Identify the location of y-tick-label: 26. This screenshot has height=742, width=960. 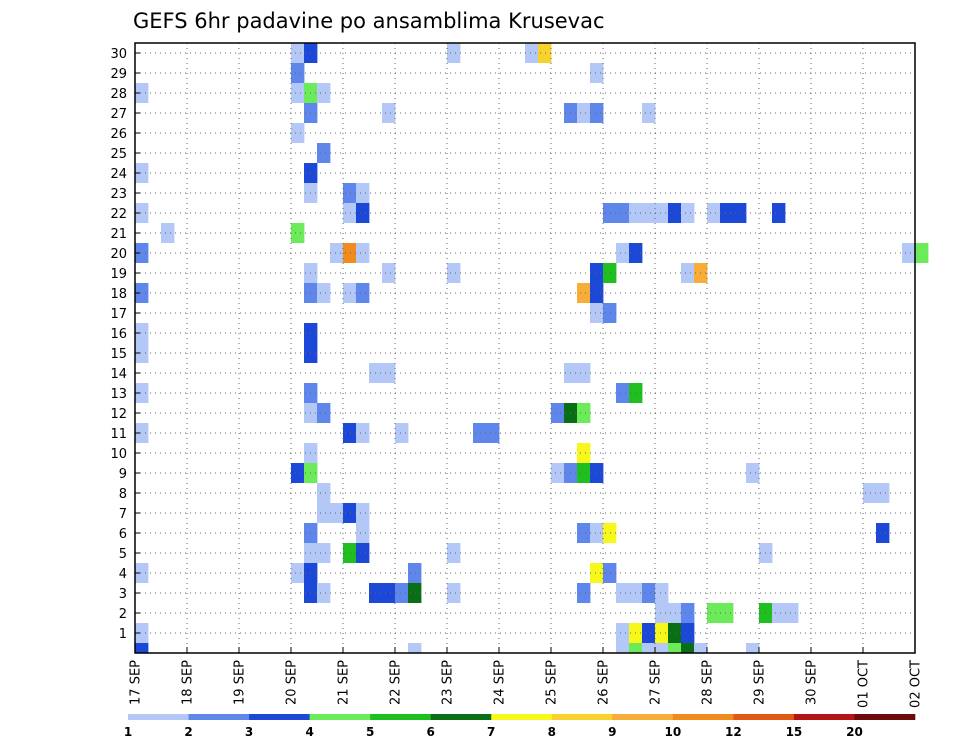
(118, 134).